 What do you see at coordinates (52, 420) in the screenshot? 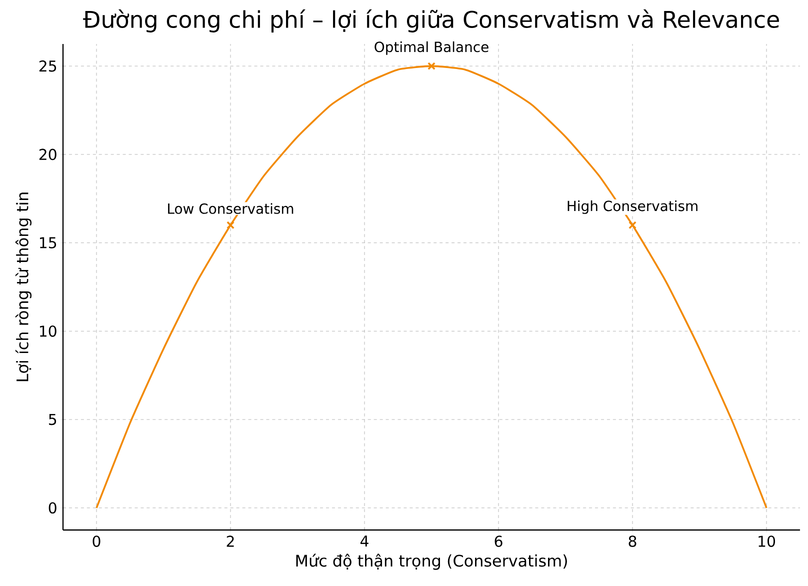
I see `y-tick-label: 5` at bounding box center [52, 420].